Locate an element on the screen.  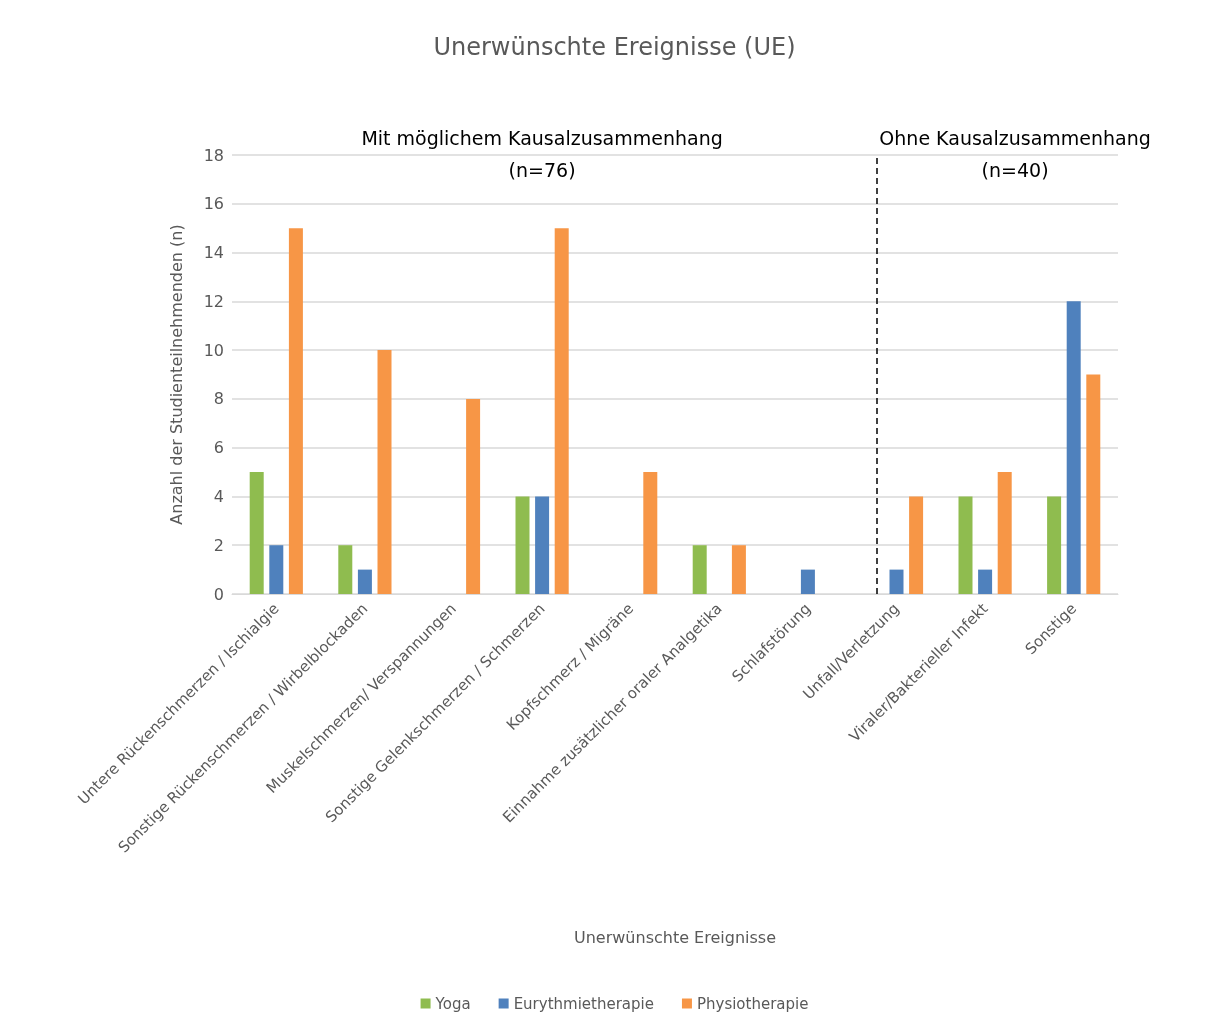
y-tick-label: 10 is located at coordinates (213, 350).